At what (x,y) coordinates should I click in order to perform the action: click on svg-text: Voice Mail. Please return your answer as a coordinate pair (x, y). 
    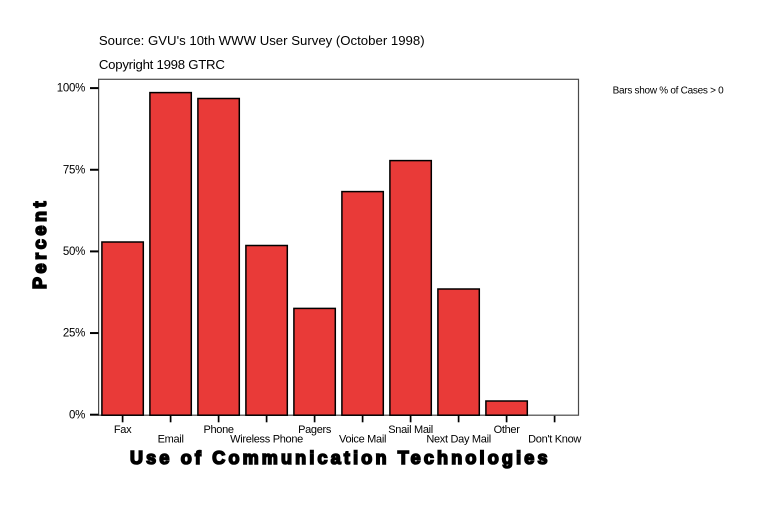
    Looking at the image, I should click on (362, 439).